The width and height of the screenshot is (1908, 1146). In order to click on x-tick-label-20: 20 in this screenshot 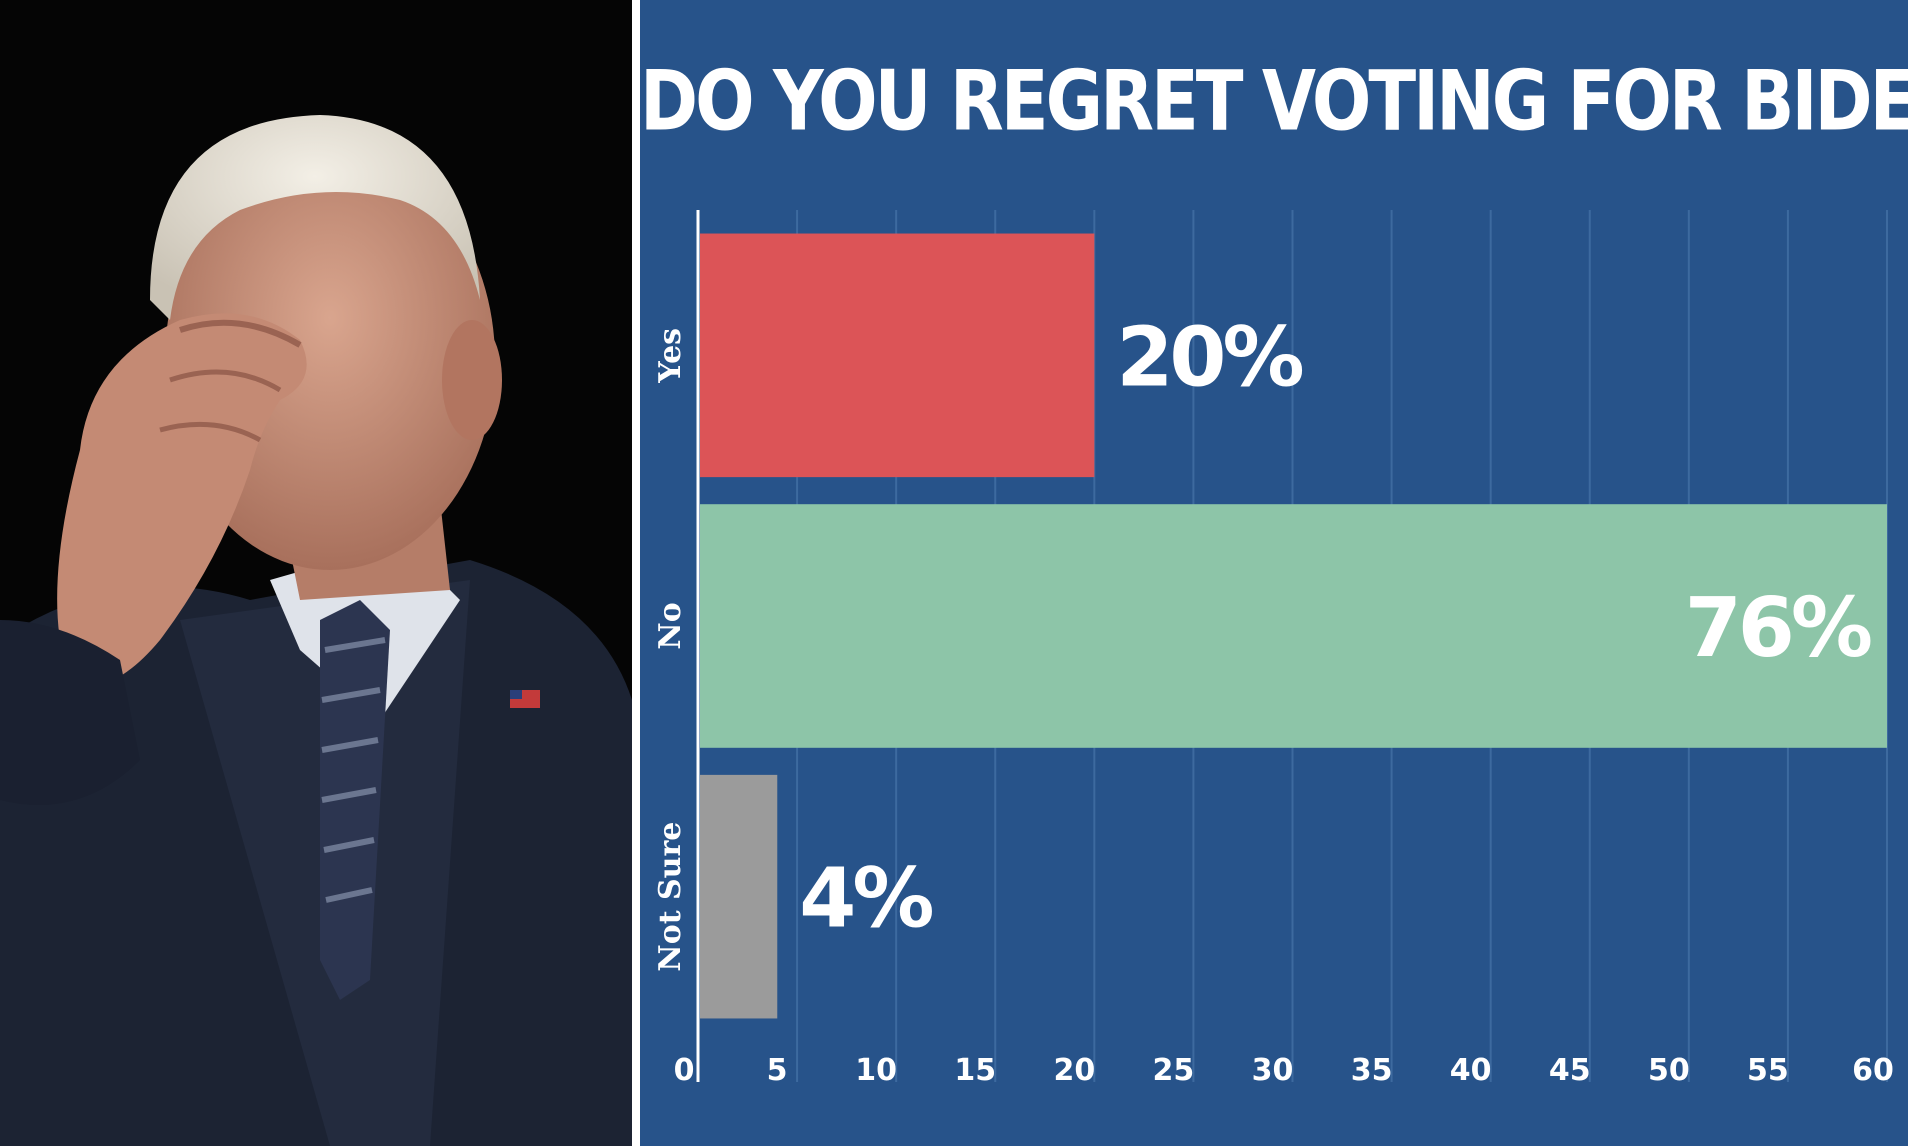, I will do `click(1074, 1070)`.